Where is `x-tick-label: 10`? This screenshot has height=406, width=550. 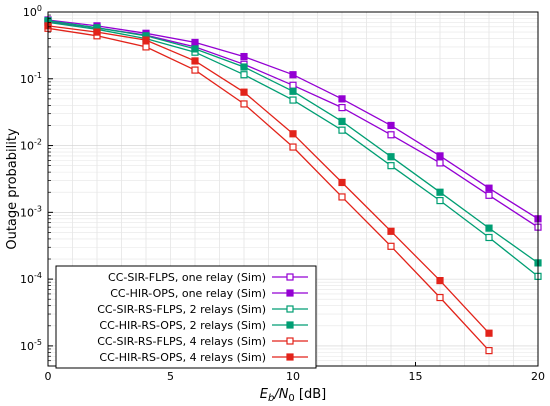 x-tick-label: 10 is located at coordinates (293, 376).